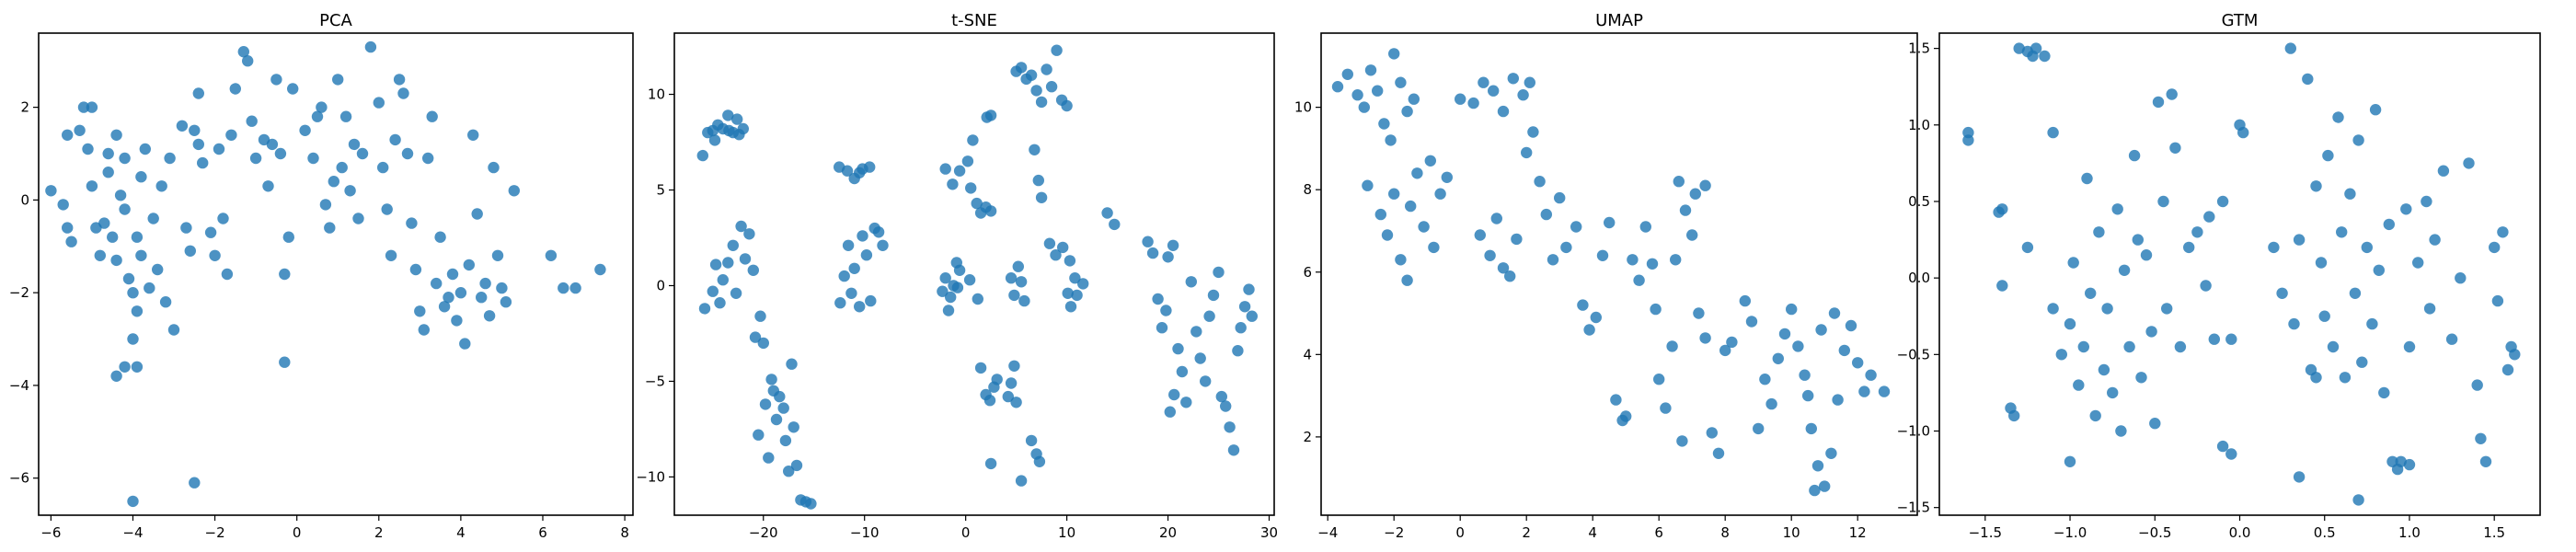 The width and height of the screenshot is (2576, 552). I want to click on y-tick-label: −4, so click(19, 385).